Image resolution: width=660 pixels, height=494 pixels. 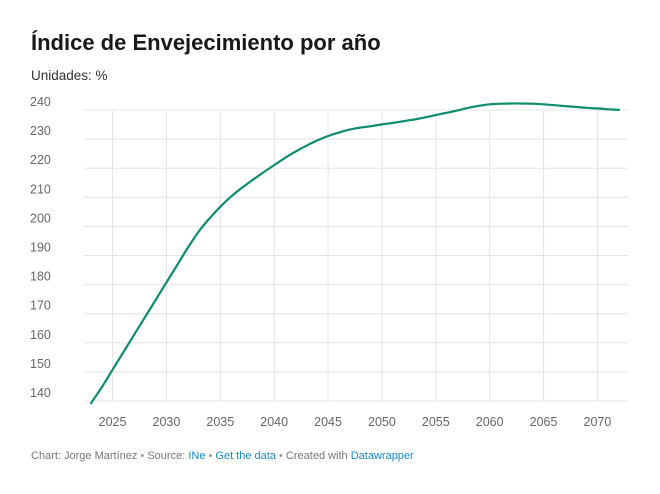 What do you see at coordinates (245, 456) in the screenshot?
I see `get-data-link: Get the data` at bounding box center [245, 456].